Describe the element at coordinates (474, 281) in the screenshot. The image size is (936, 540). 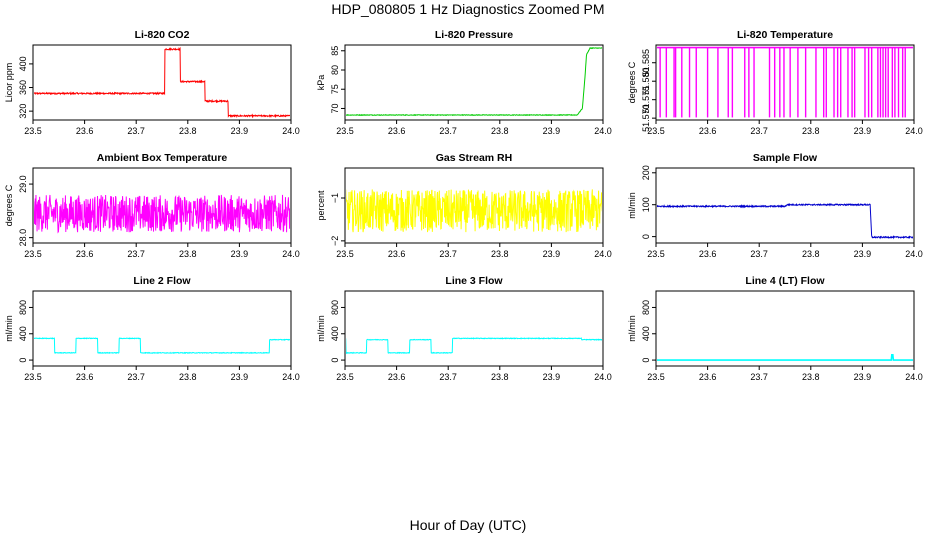
I see `panel-title: Line 3 Flow` at that location.